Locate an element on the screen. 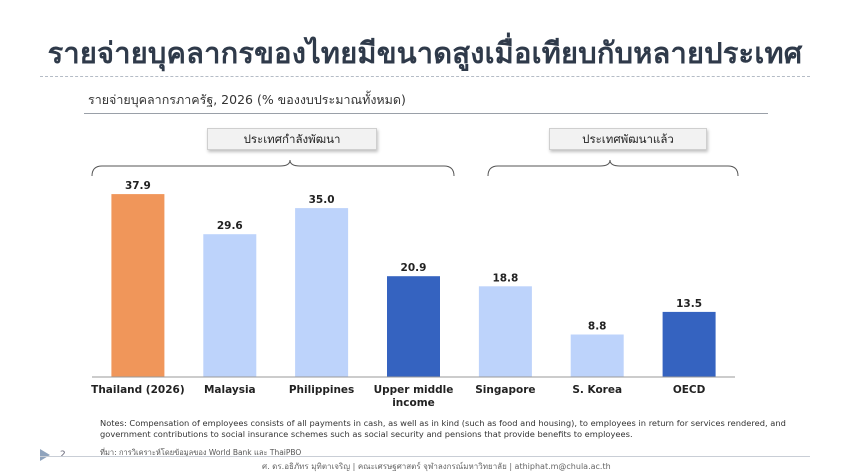 The width and height of the screenshot is (850, 473). footer-divider is located at coordinates (425, 456).